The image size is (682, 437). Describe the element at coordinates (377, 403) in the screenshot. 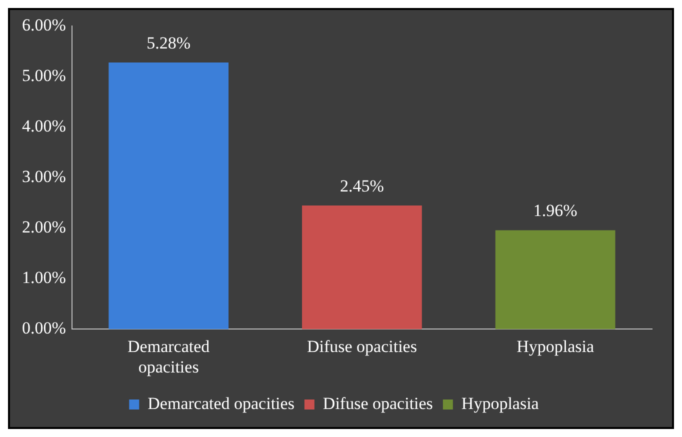

I see `legend-label: Difuse opacities` at that location.